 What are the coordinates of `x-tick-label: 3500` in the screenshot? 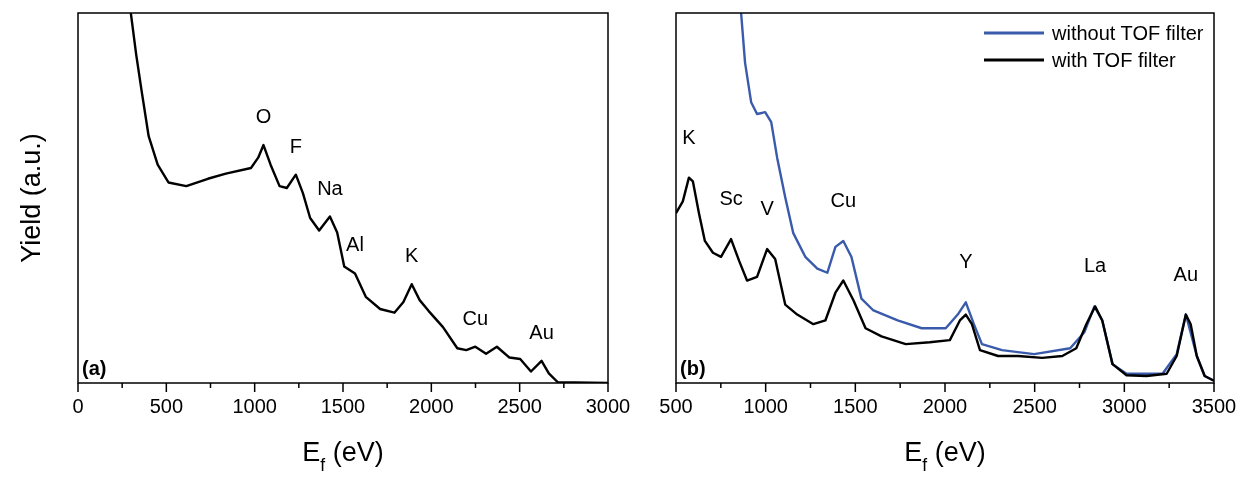 It's located at (1214, 406).